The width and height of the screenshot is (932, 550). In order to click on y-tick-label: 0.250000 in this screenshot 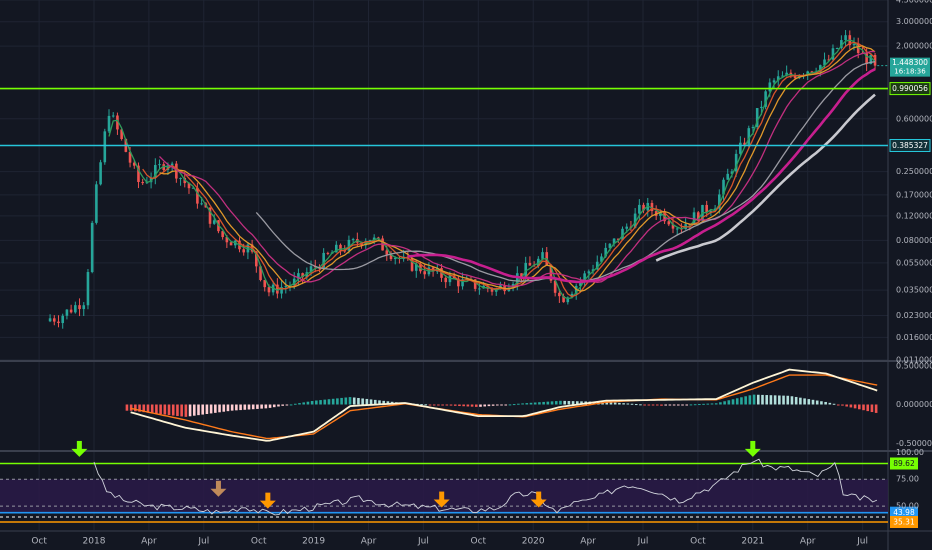, I will do `click(914, 171)`.